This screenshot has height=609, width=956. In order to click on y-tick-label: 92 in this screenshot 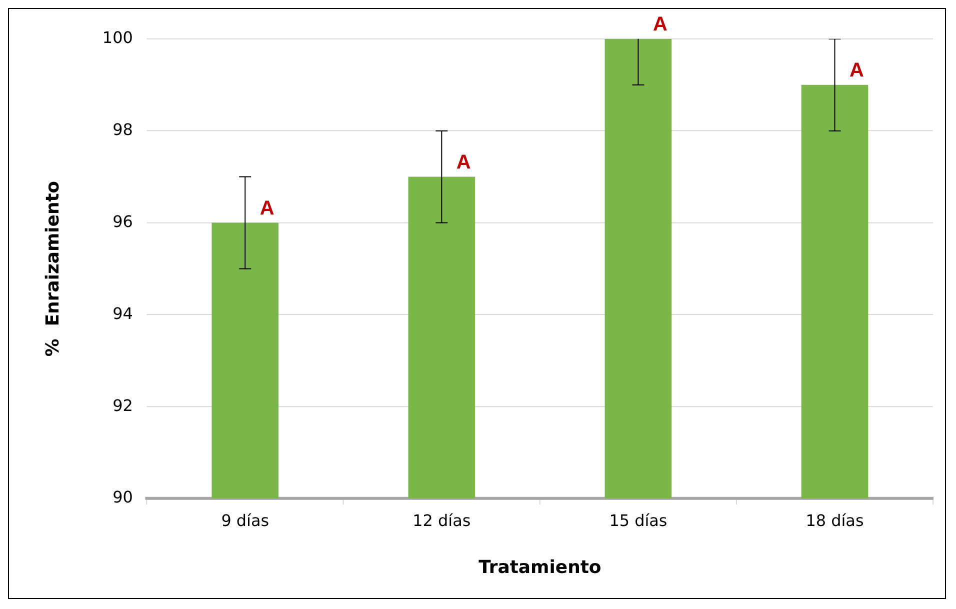, I will do `click(122, 405)`.